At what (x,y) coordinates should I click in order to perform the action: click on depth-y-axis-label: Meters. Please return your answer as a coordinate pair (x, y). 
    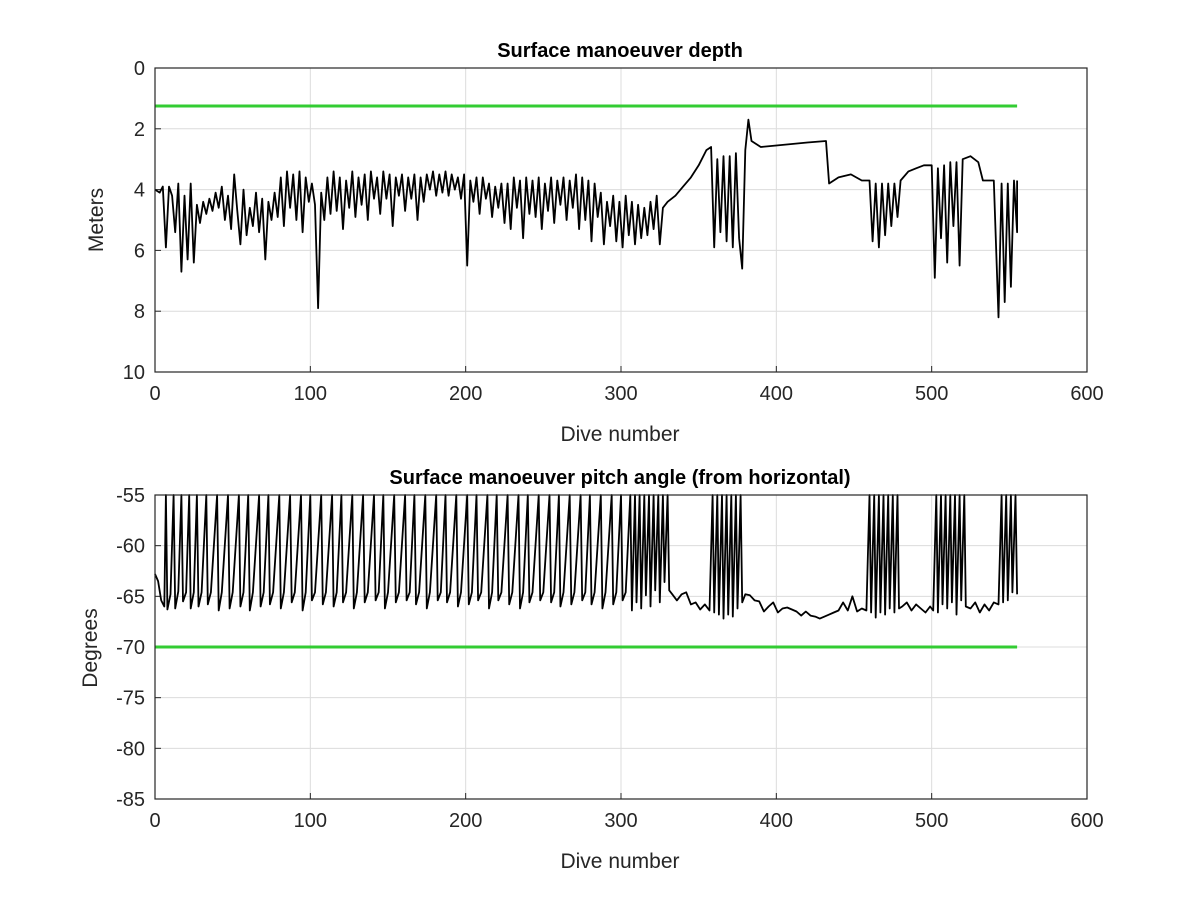
    Looking at the image, I should click on (96, 220).